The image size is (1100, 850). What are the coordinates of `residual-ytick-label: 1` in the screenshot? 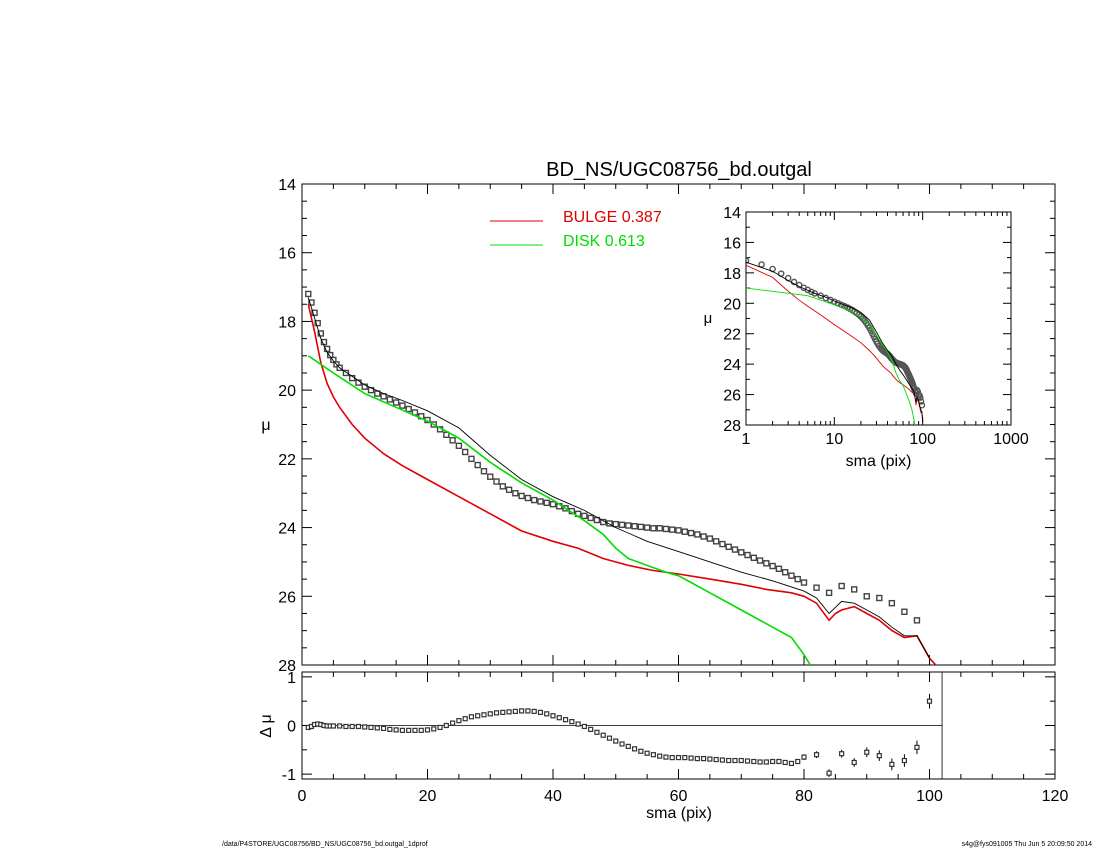 It's located at (291, 678).